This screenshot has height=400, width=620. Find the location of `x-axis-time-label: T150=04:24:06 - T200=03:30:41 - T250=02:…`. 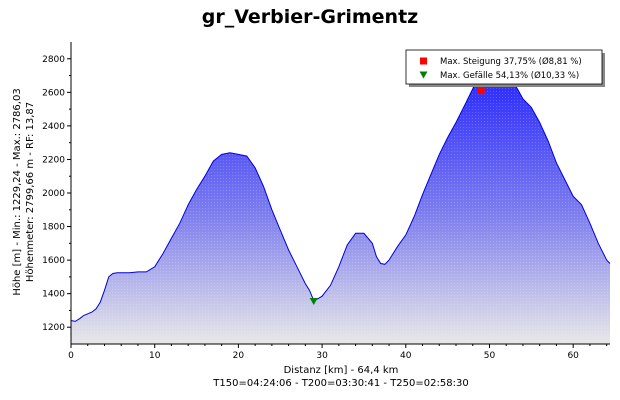

x-axis-time-label: T150=04:24:06 - T200=03:30:41 - T250=02:… is located at coordinates (340, 383).